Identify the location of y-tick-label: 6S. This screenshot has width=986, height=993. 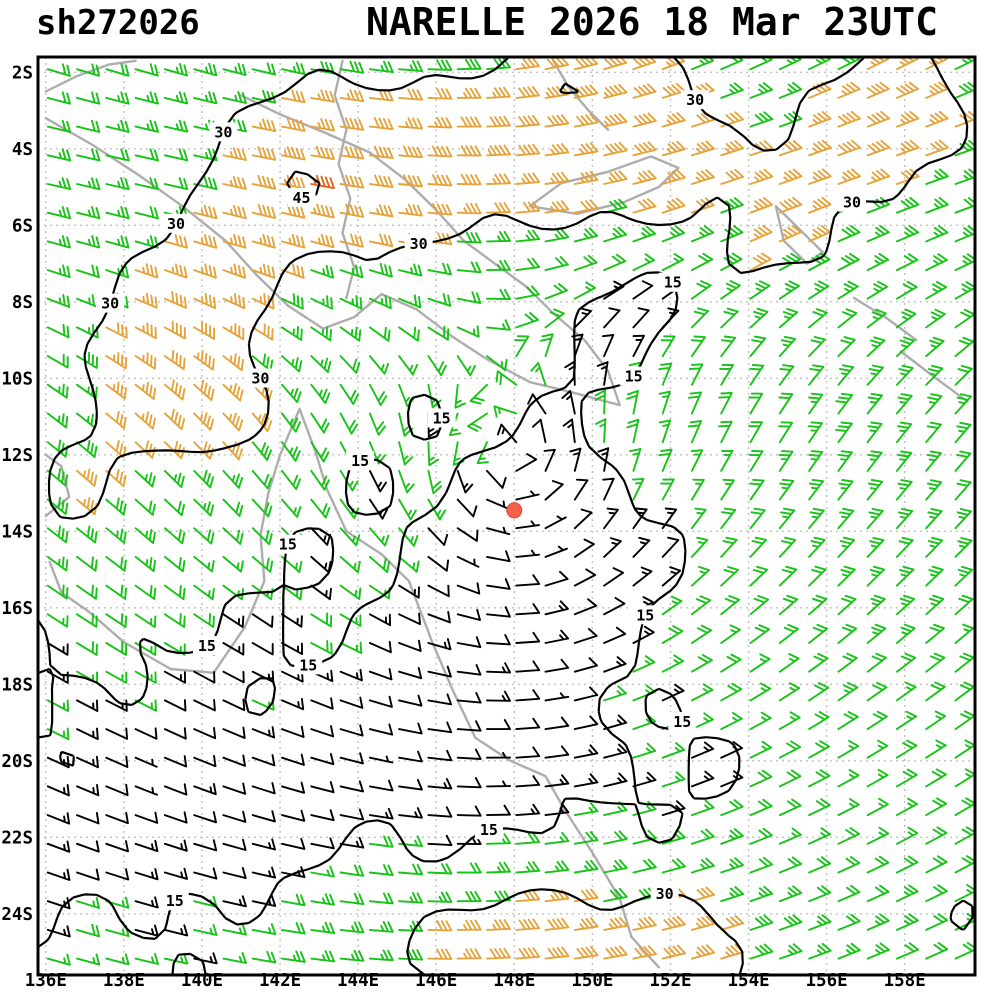
(22, 226).